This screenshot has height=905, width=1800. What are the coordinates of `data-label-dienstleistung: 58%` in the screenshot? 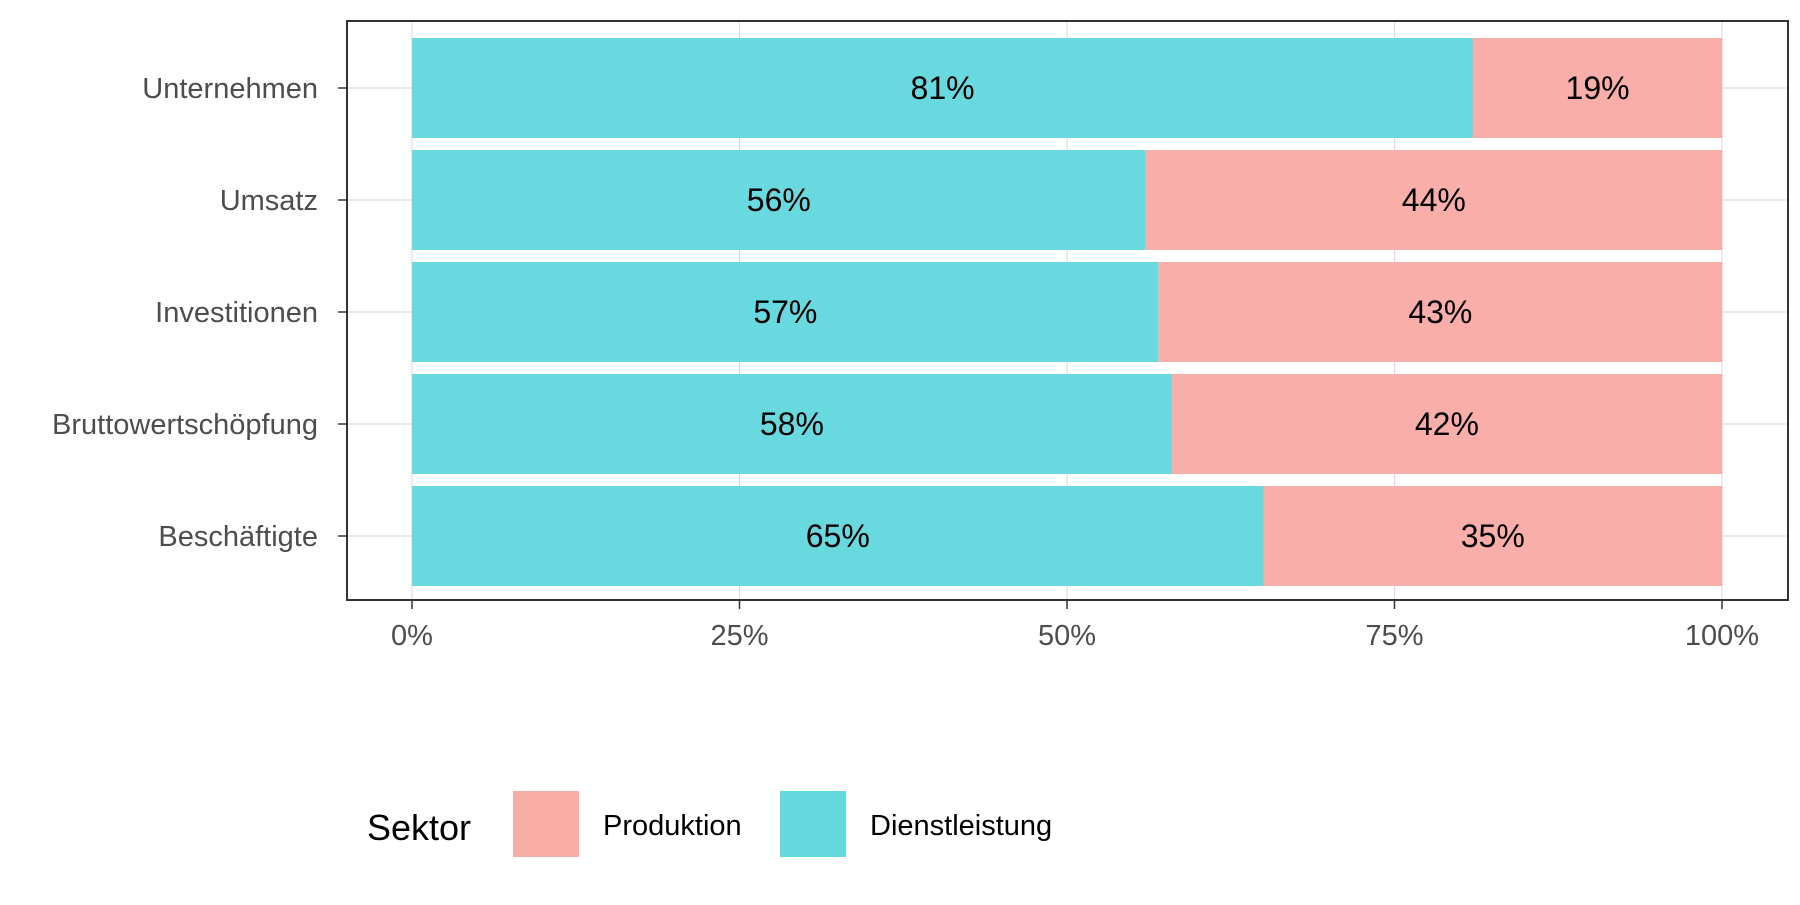 It's located at (792, 424).